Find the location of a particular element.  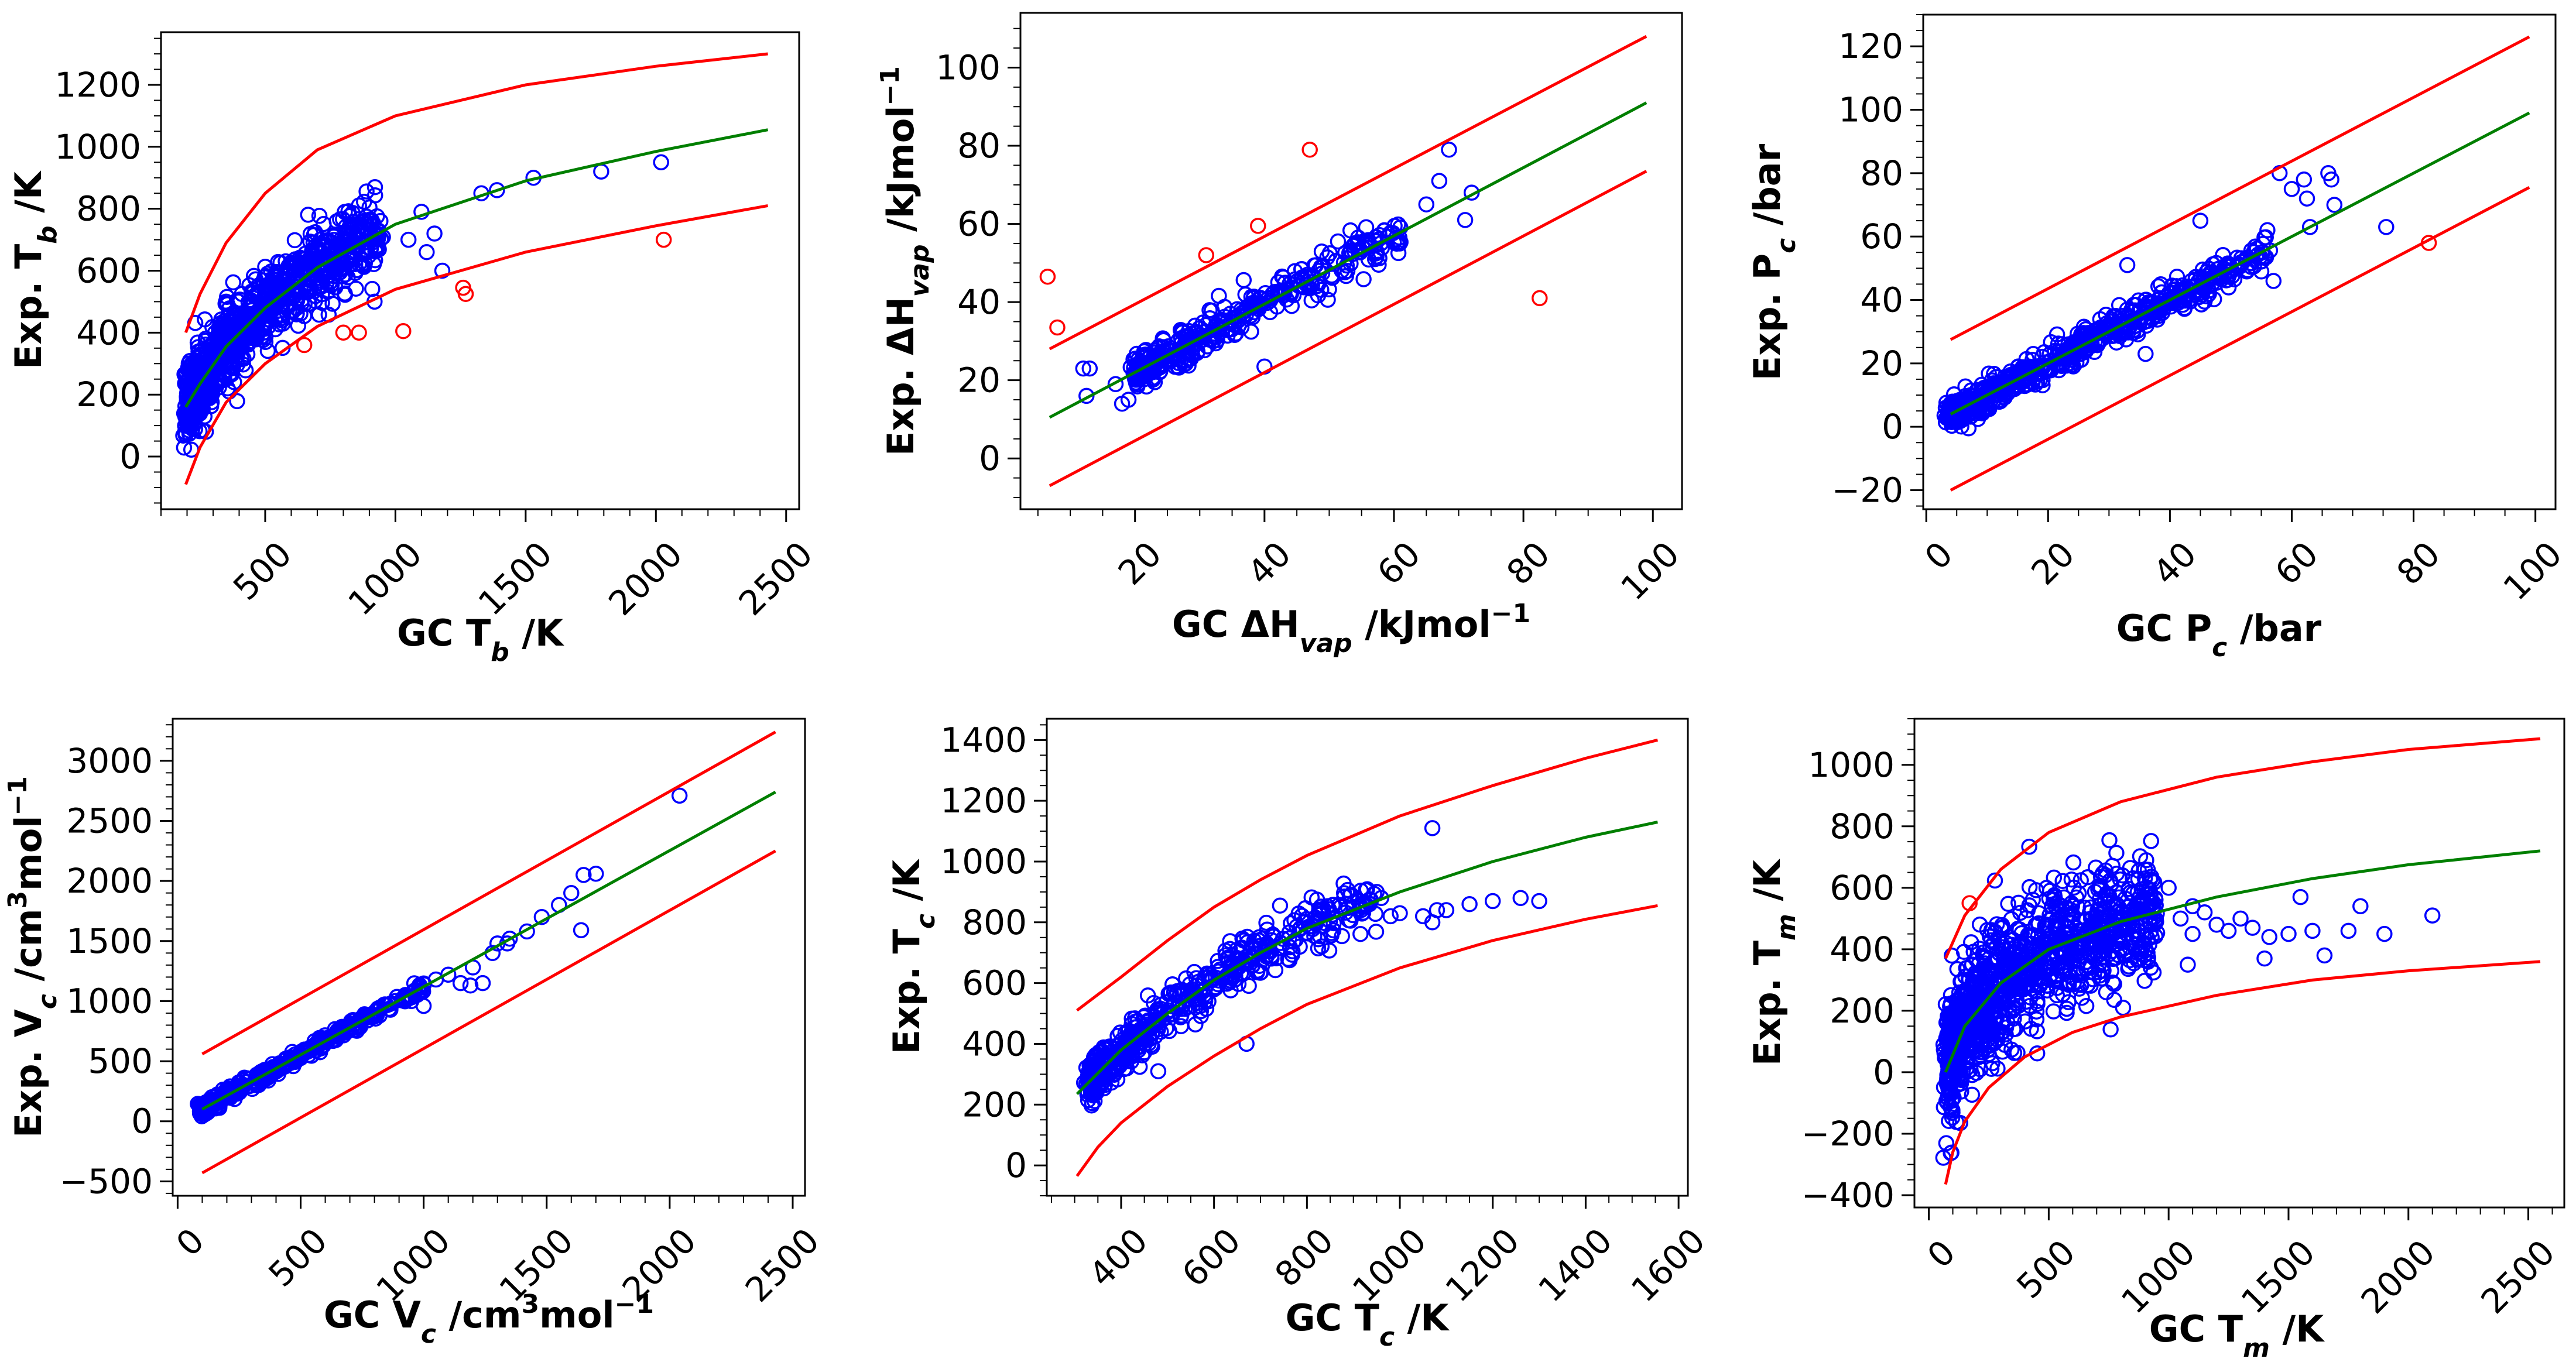

panel-tb-marks is located at coordinates (472, 268).